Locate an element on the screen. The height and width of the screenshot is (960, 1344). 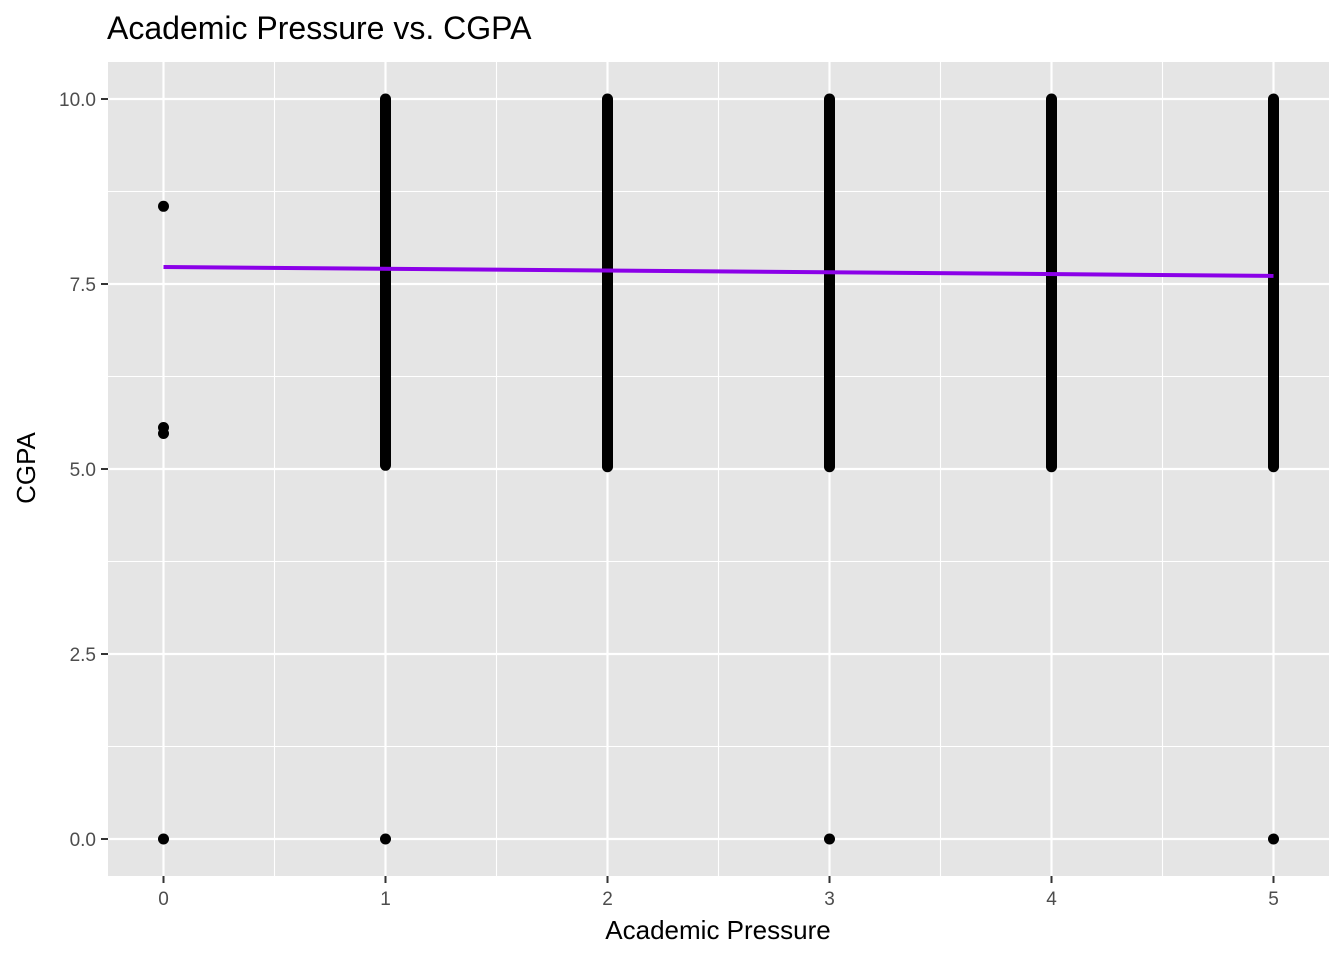
y-axis: 0.0 2.5 5.0 7.5 10.0 is located at coordinates (83, 470).